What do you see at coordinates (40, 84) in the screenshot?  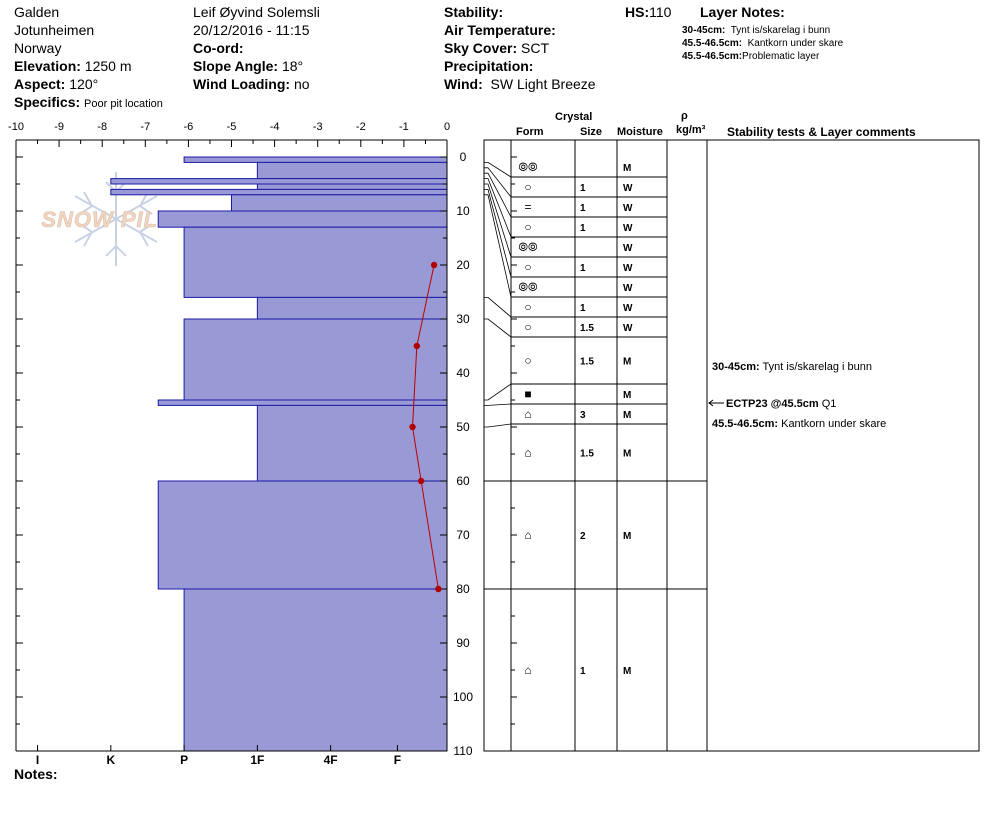 I see `aspect-label: Aspect:` at bounding box center [40, 84].